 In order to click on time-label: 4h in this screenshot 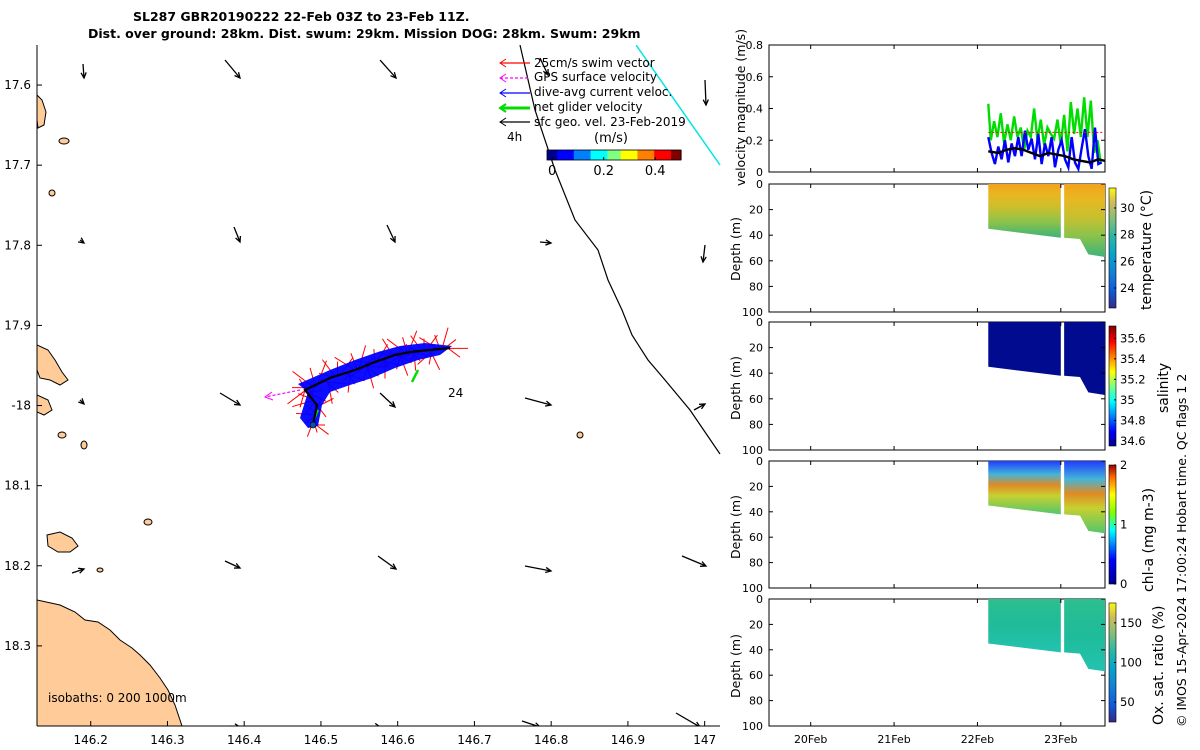, I will do `click(514, 137)`.